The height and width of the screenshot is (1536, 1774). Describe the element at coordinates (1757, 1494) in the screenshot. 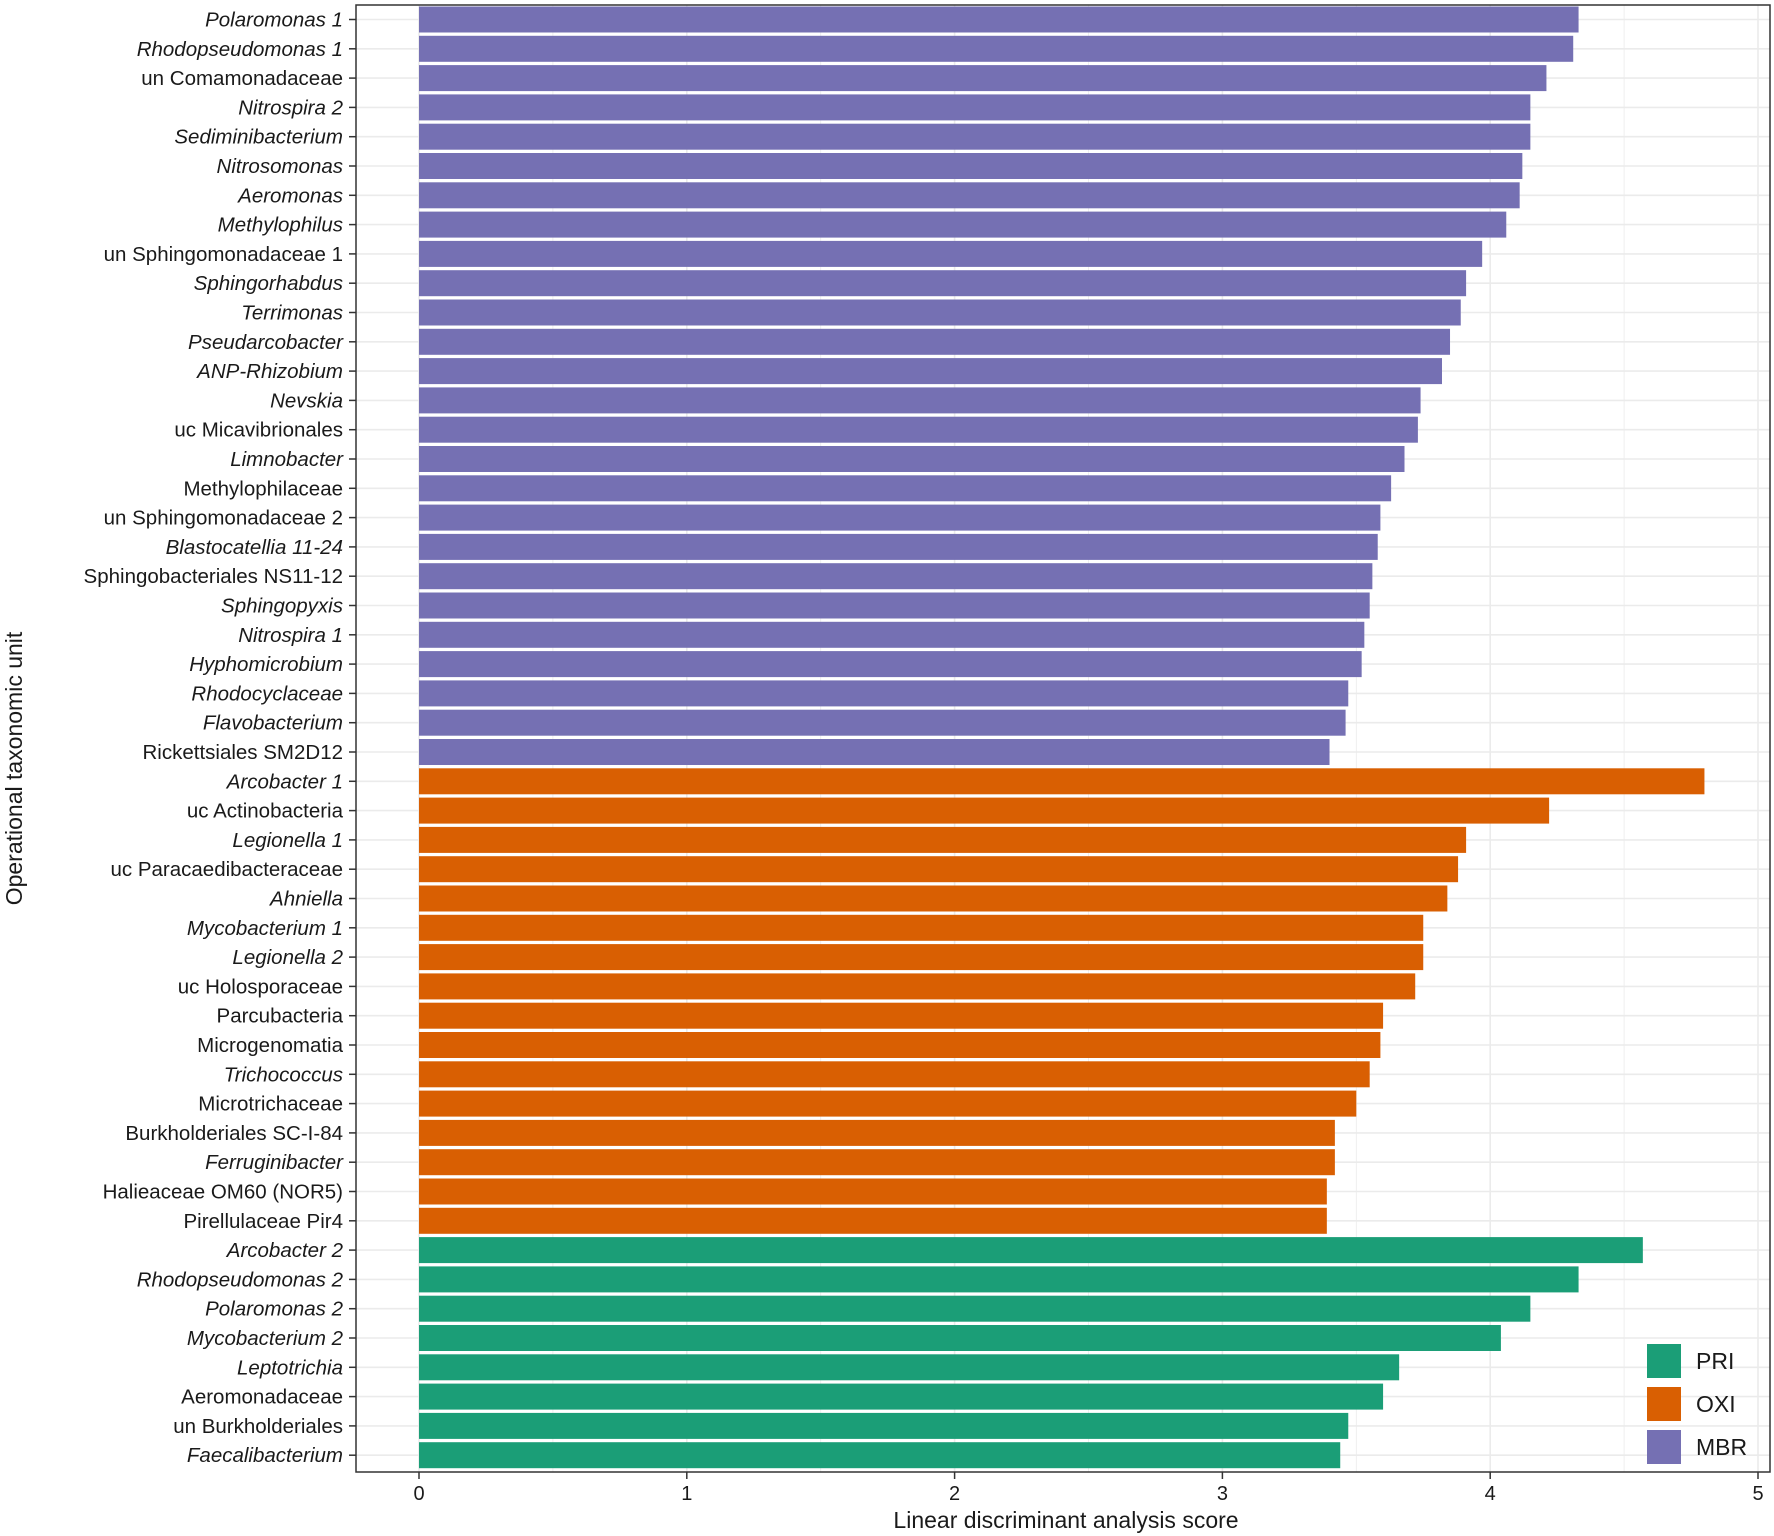

I see `x-tick-label: 5` at that location.